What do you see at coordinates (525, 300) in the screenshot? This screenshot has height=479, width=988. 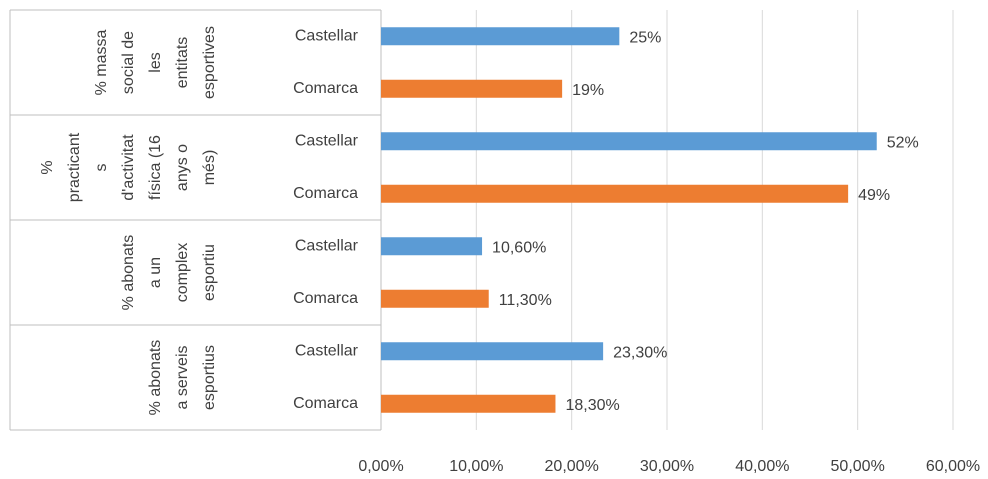 I see `data-label: 11,30%` at bounding box center [525, 300].